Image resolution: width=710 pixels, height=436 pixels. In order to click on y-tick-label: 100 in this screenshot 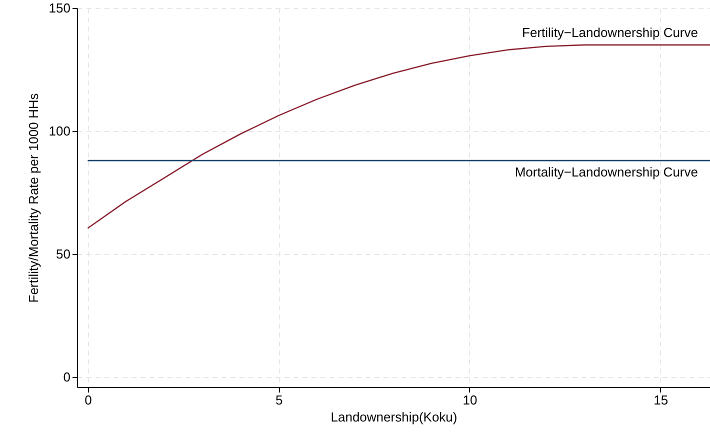, I will do `click(59, 131)`.